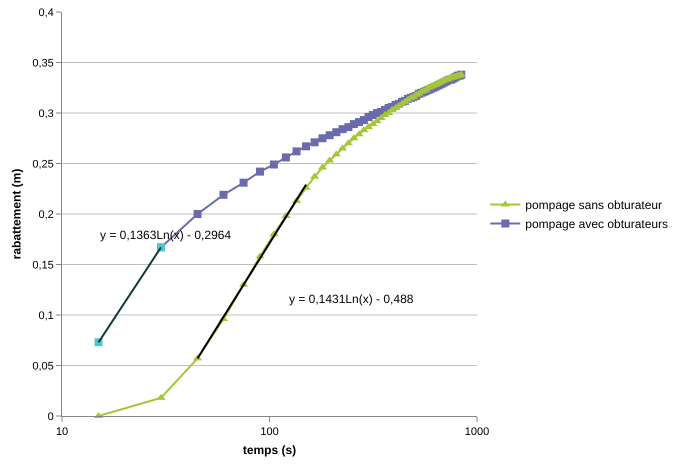  I want to click on legend-label: pompage avec obturateurs, so click(596, 224).